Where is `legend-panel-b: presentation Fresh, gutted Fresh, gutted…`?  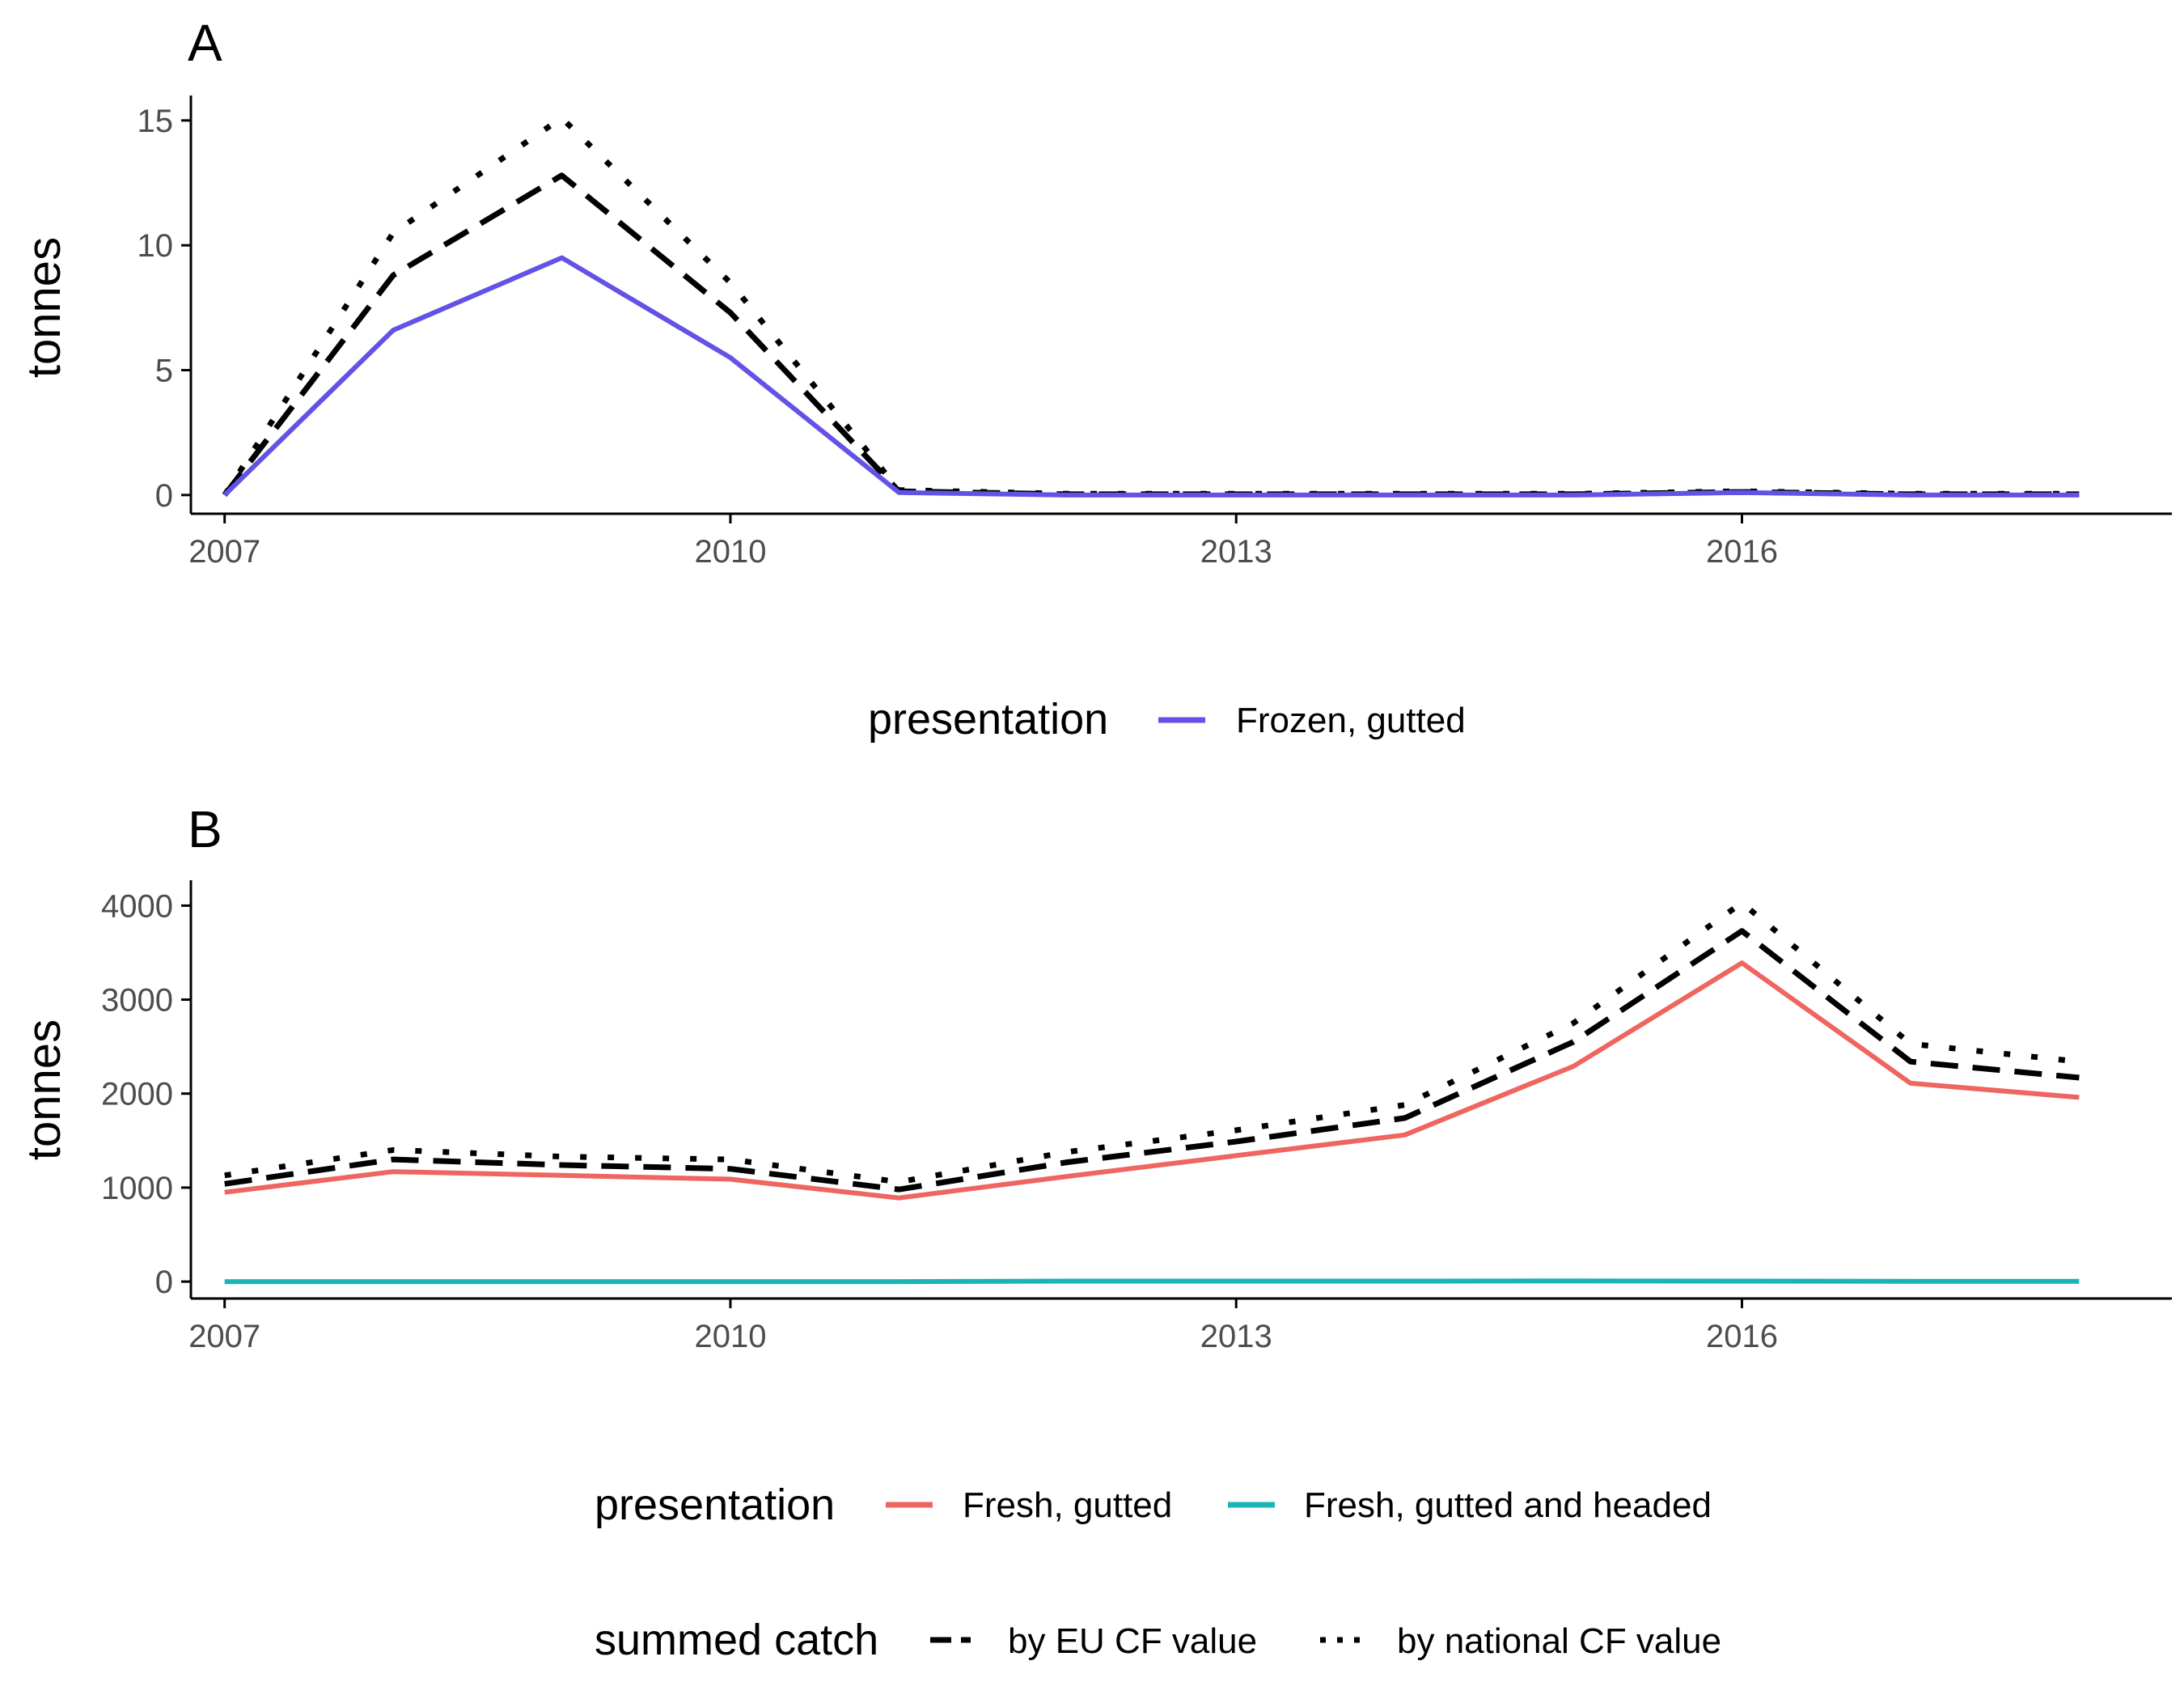 legend-panel-b: presentation Fresh, gutted Fresh, gutted… is located at coordinates (1153, 1505).